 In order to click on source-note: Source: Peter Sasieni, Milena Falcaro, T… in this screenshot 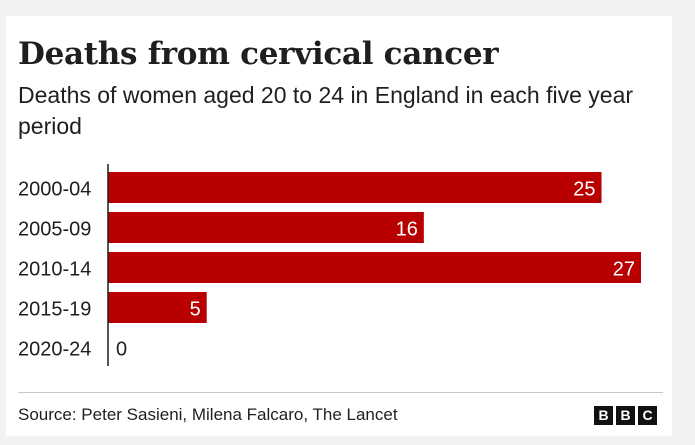, I will do `click(208, 414)`.